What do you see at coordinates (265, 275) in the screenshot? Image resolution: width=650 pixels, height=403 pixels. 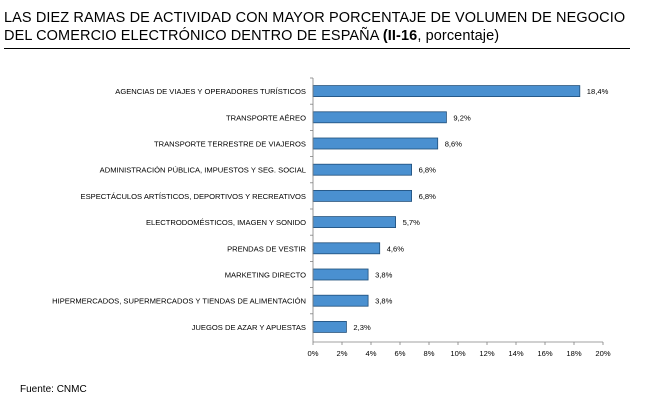 I see `category-label: MARKETING DIRECTO` at bounding box center [265, 275].